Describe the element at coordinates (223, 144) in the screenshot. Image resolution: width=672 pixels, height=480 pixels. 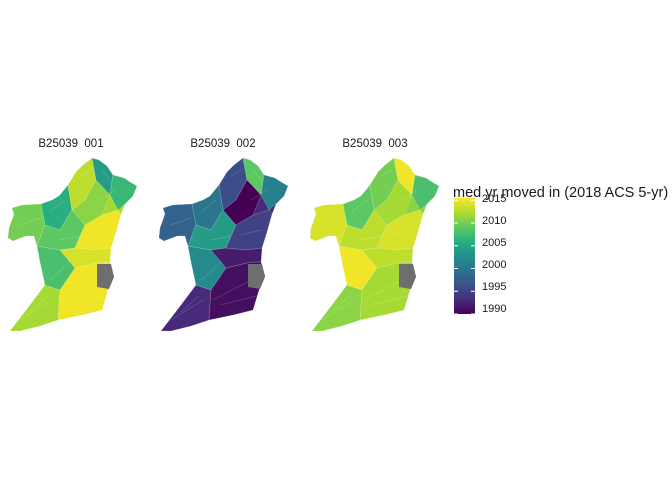
I see `panel-title-002: B25039 002` at that location.